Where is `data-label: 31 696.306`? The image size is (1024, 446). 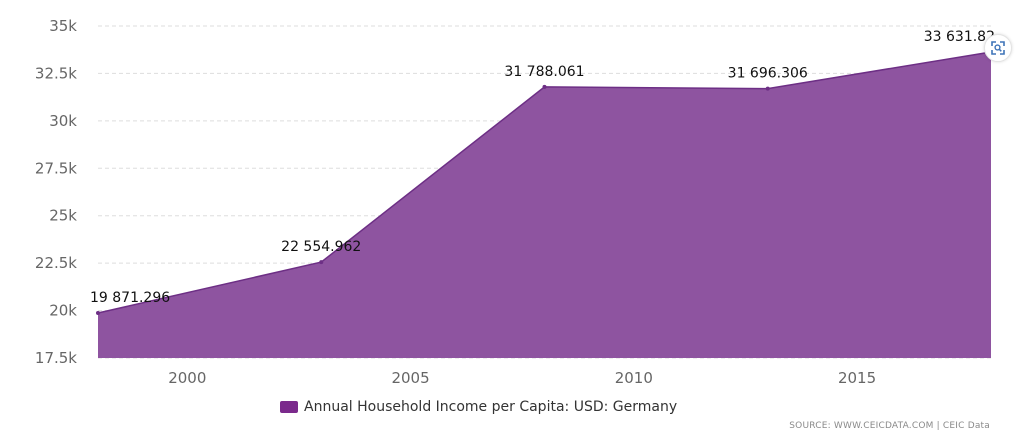 data-label: 31 696.306 is located at coordinates (768, 74).